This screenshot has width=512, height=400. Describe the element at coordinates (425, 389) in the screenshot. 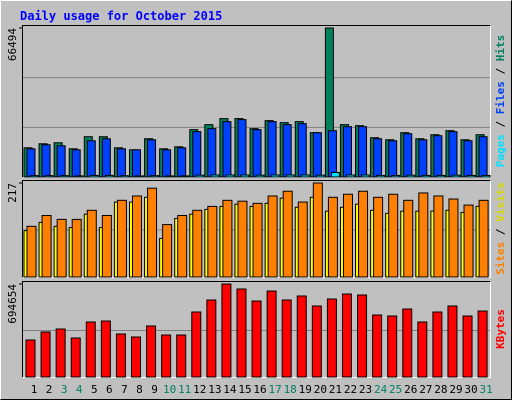

I see `x-tick-label: 27` at that location.